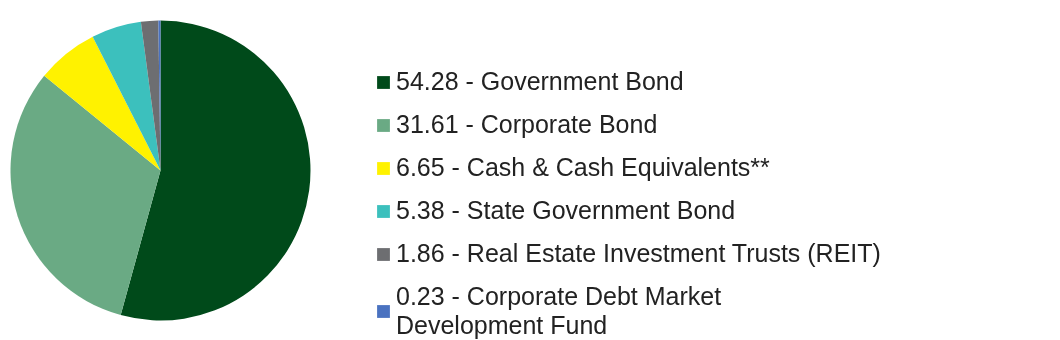 This screenshot has width=1060, height=340. I want to click on legend-label: 5.38 - State Government Bond, so click(566, 210).